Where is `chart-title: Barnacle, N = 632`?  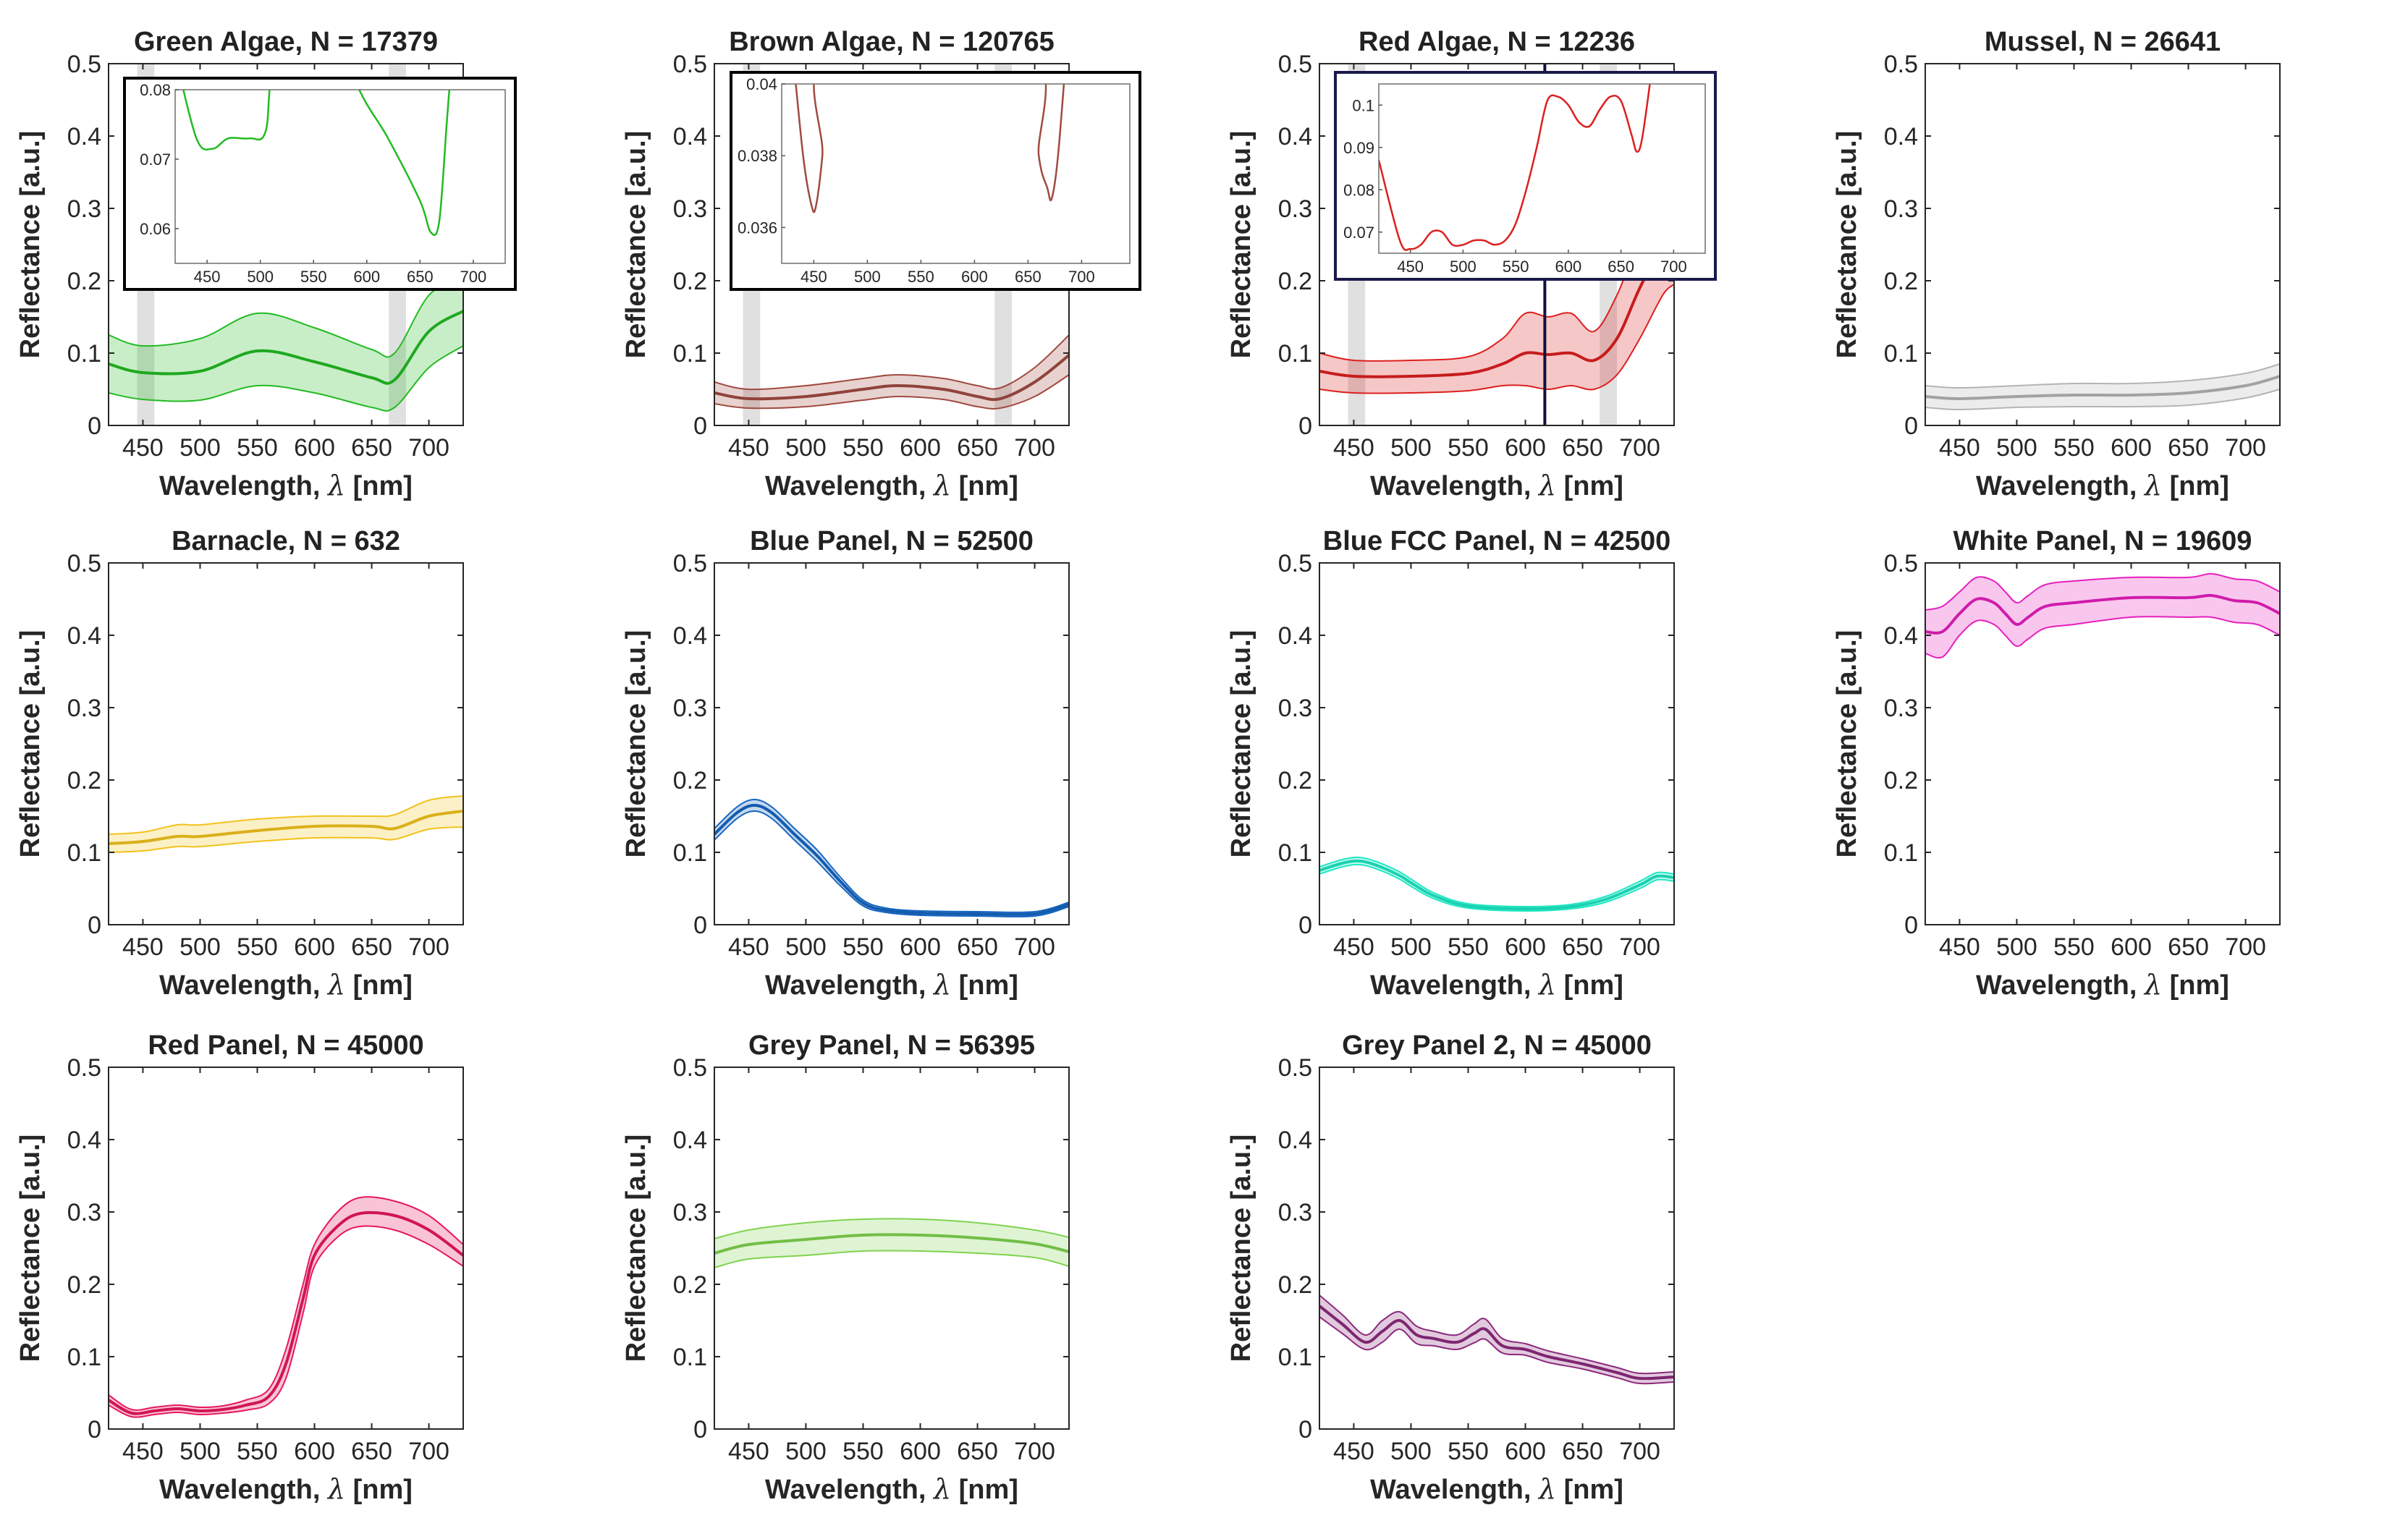
chart-title: Barnacle, N = 632 is located at coordinates (286, 541).